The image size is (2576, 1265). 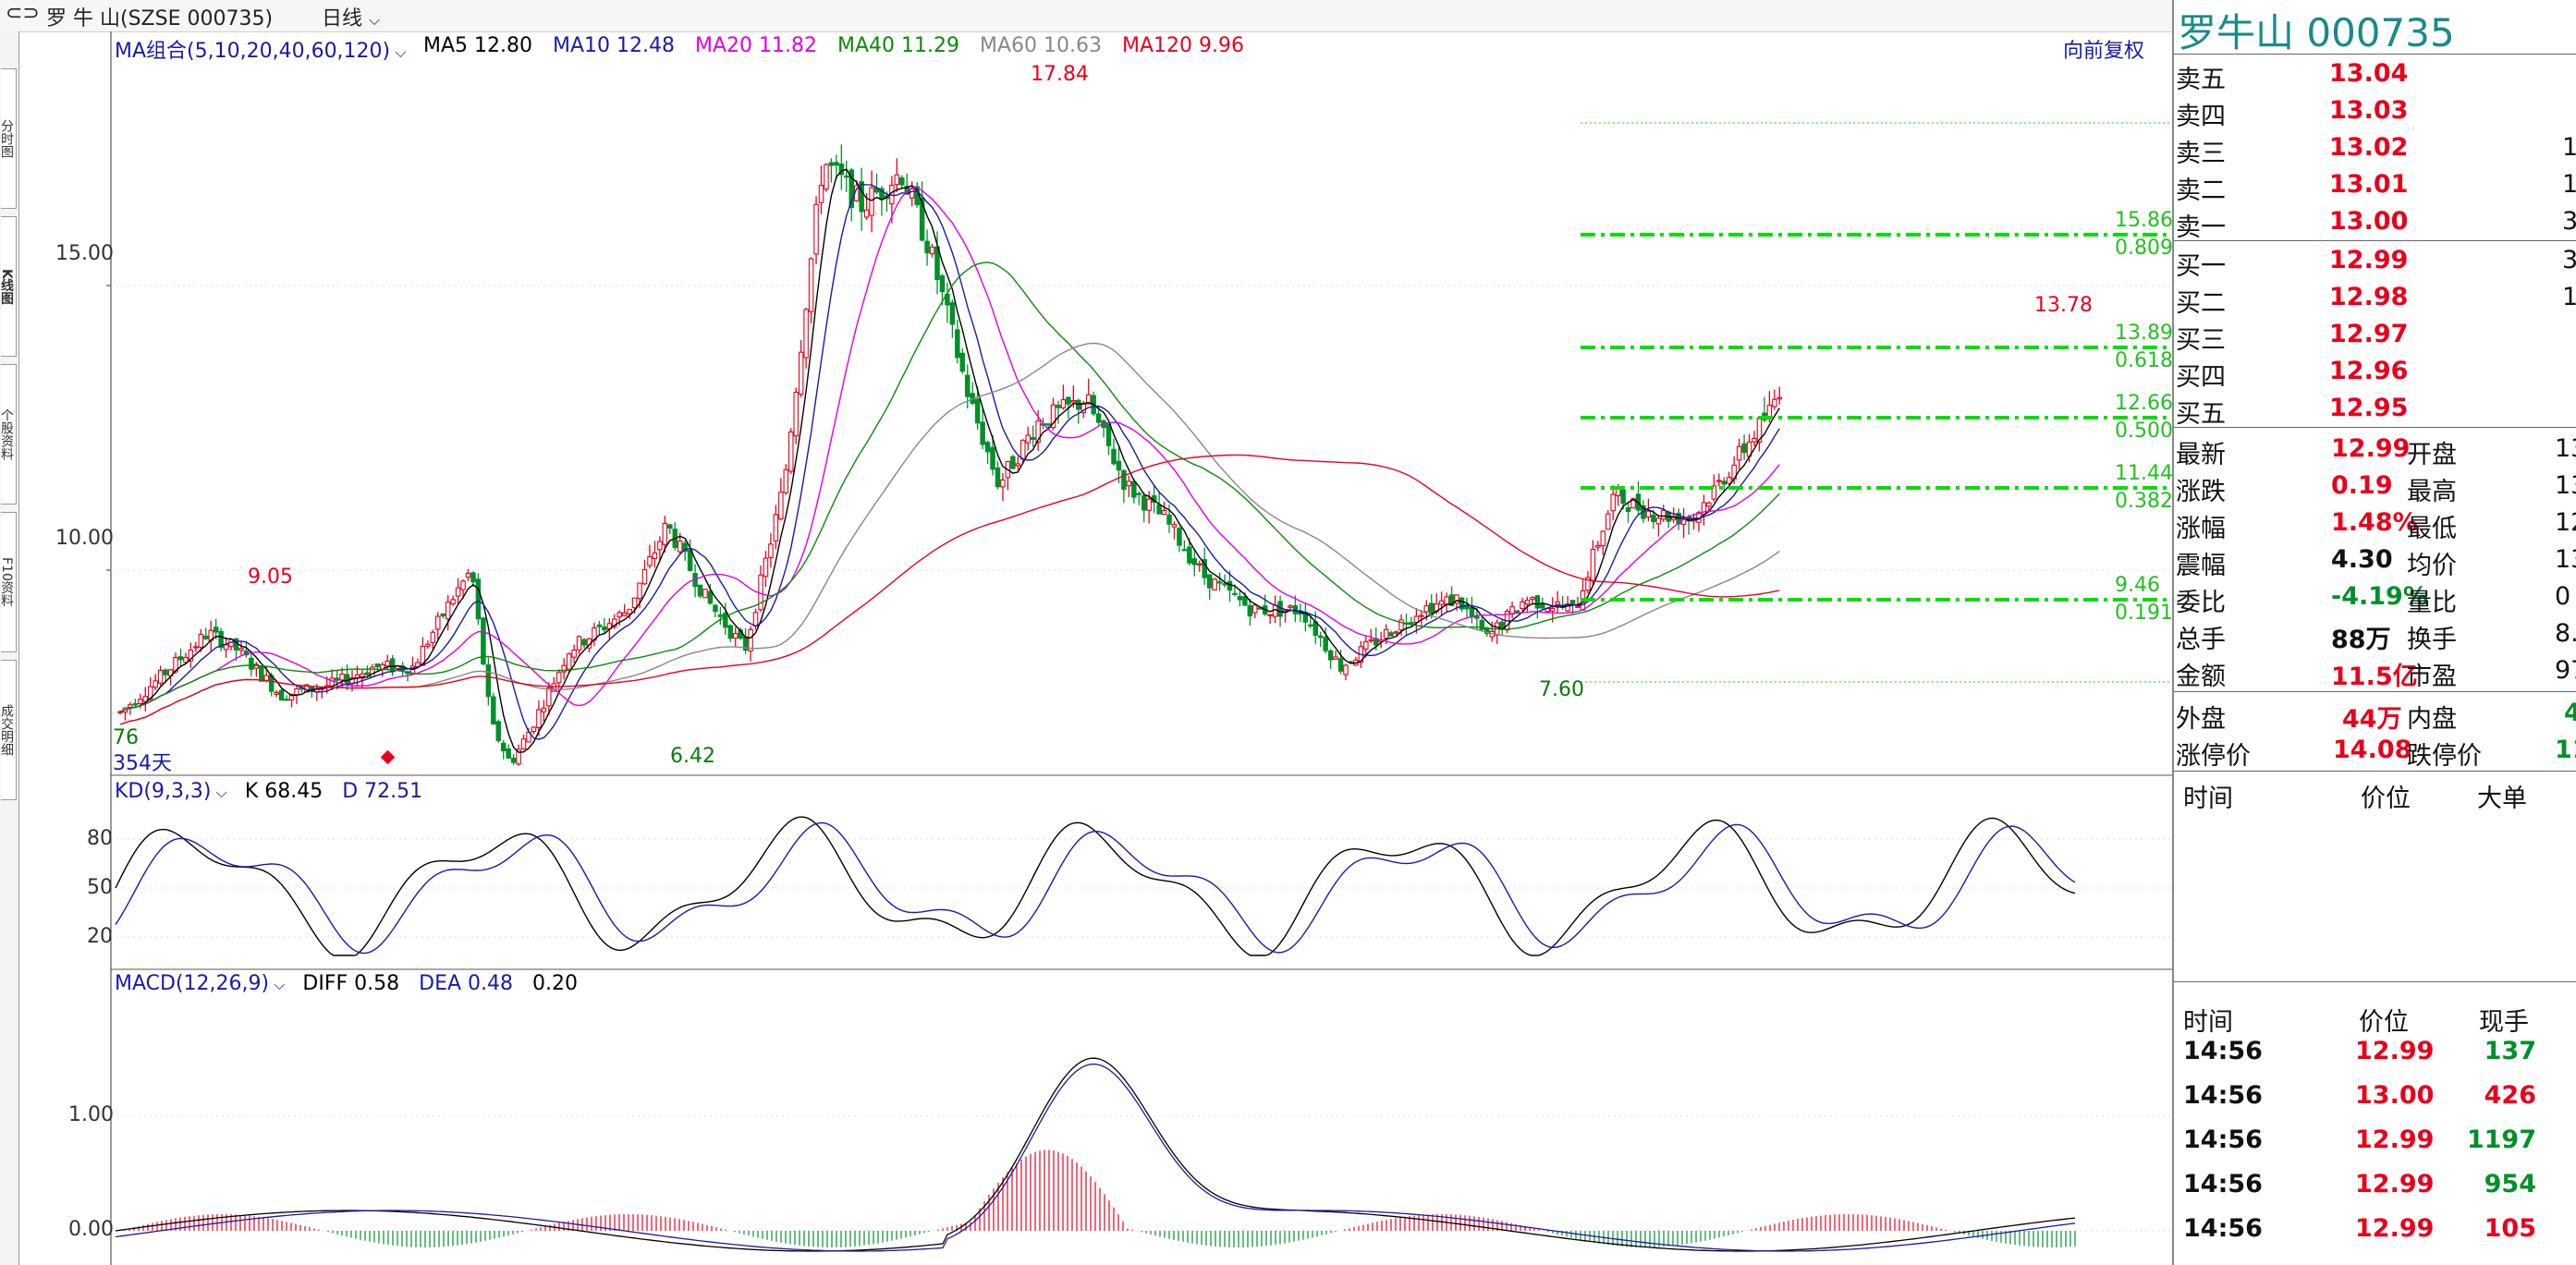 I want to click on buy-label: 买五, so click(x=2201, y=414).